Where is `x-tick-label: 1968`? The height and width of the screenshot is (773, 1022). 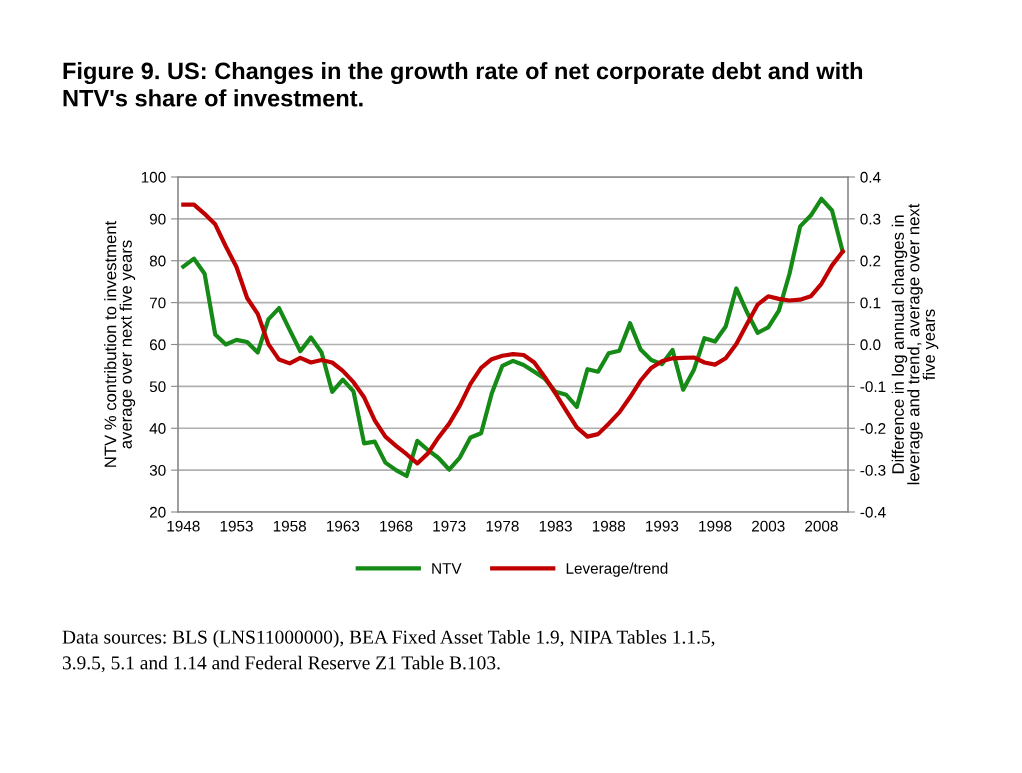 x-tick-label: 1968 is located at coordinates (396, 526).